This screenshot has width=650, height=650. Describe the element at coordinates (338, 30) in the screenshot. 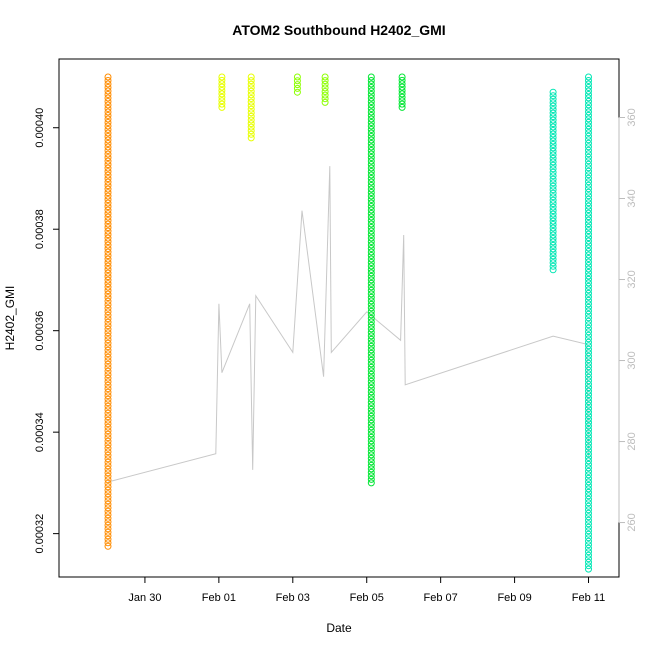

I see `chart-title: ATOM2 Southbound H2402_GMI` at that location.